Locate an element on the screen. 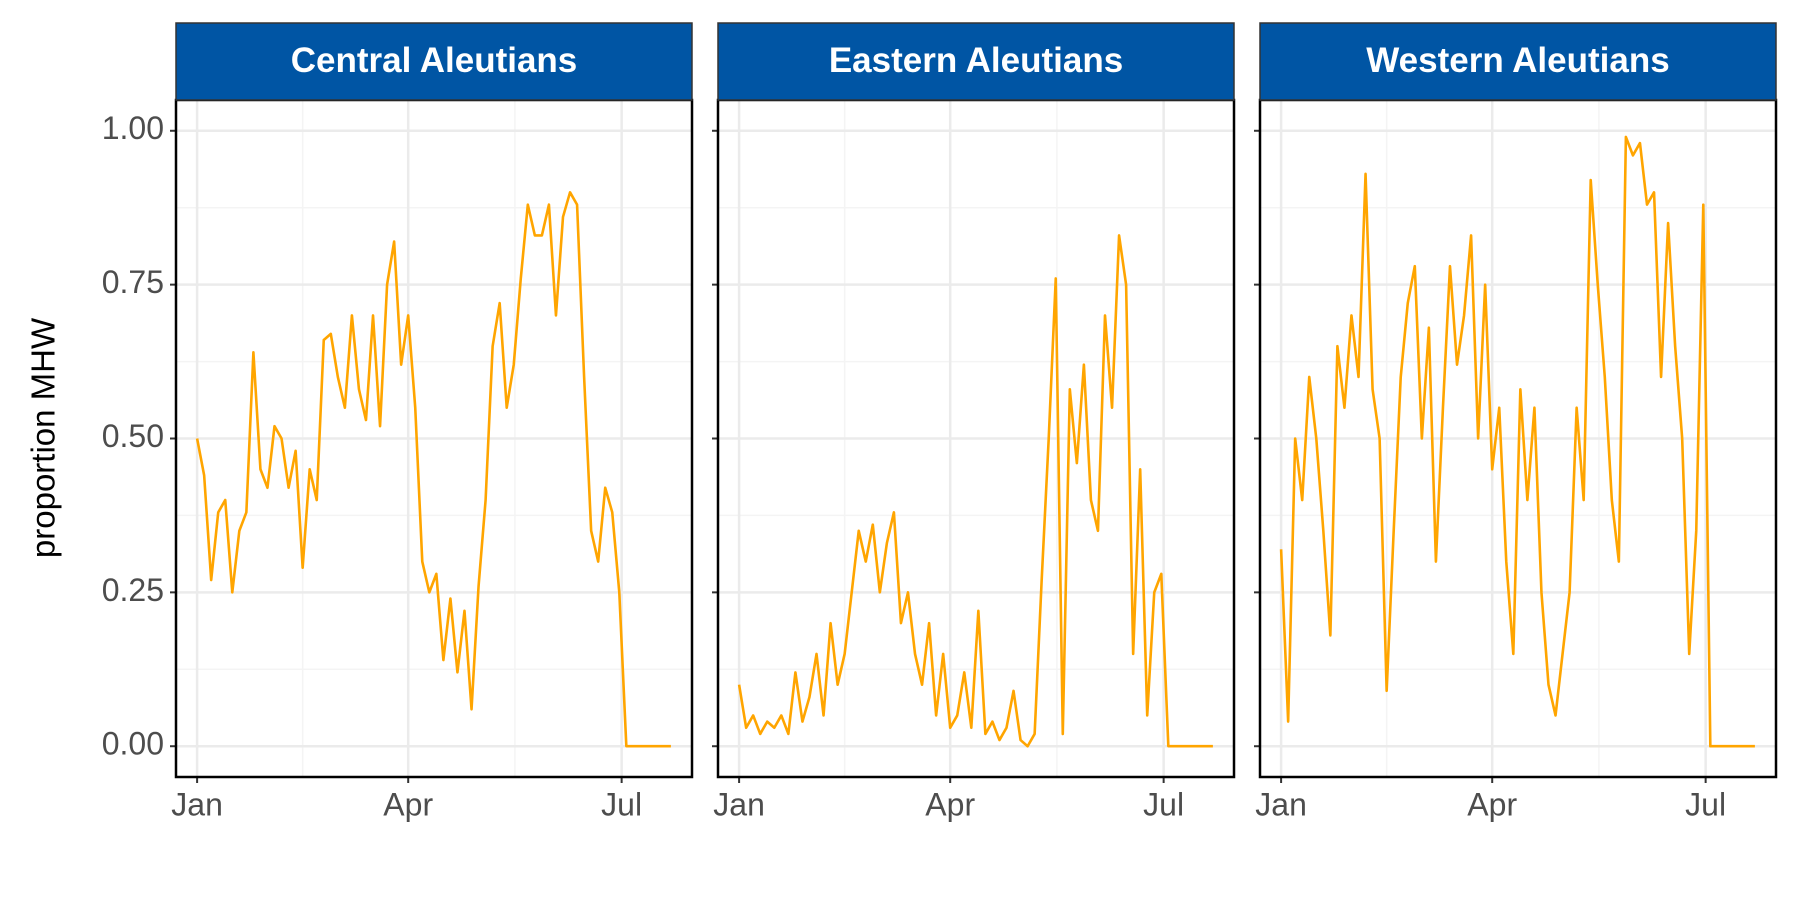 The image size is (1800, 900). y-tick-label: 0.50 is located at coordinates (133, 436).